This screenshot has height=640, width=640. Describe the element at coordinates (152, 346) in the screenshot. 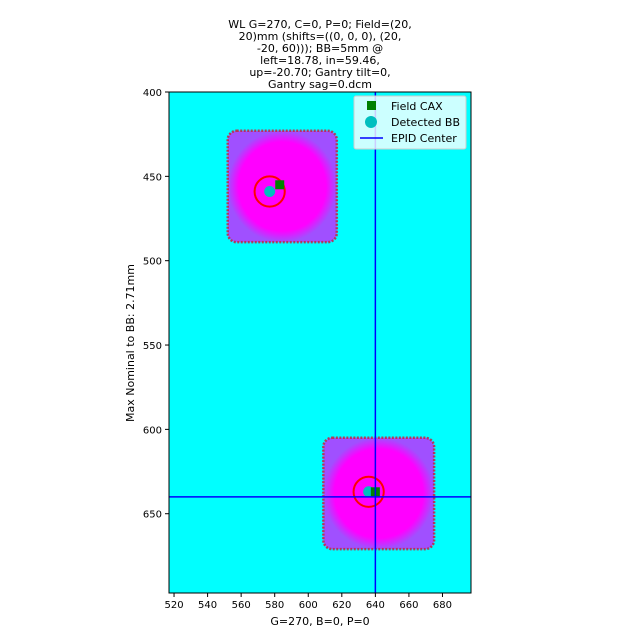

I see `y-tick-label: 550` at that location.